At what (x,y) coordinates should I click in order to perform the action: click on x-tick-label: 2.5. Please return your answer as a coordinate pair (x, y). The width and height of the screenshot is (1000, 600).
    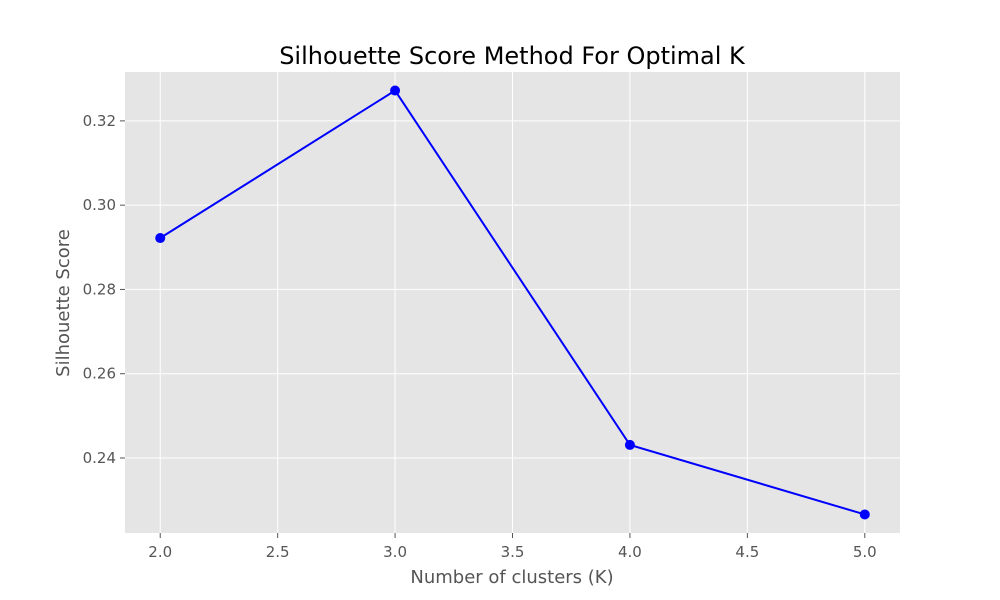
    Looking at the image, I should click on (278, 552).